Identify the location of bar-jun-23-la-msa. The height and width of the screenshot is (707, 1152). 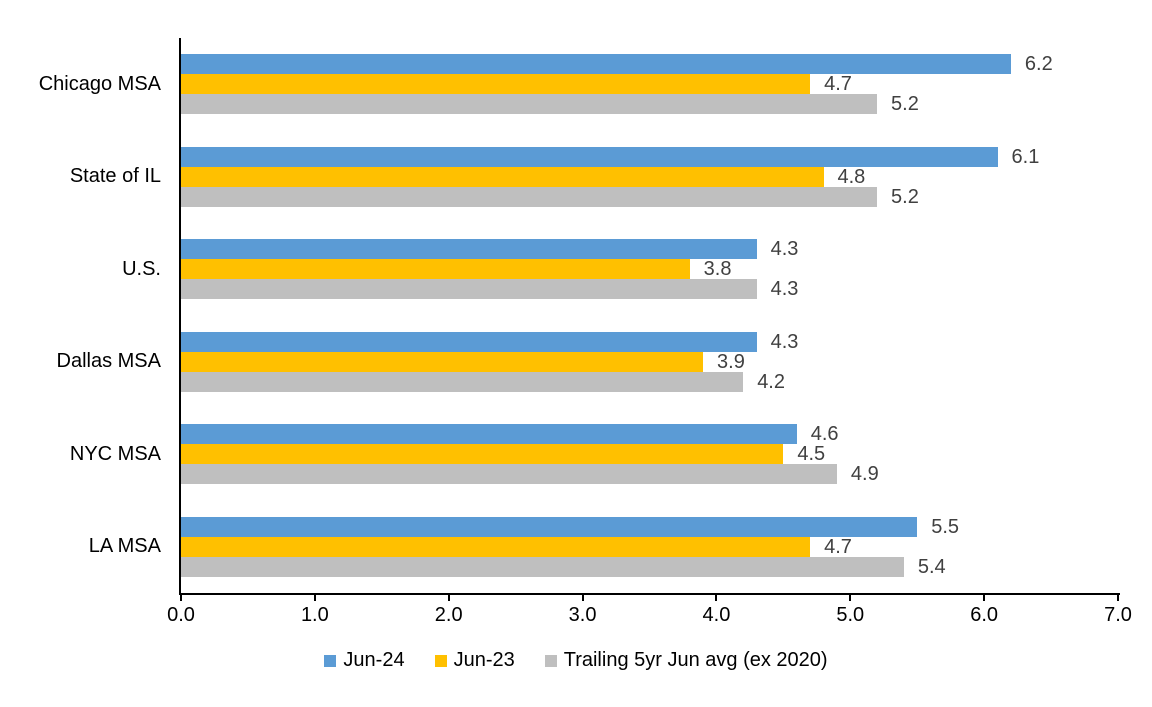
(496, 546).